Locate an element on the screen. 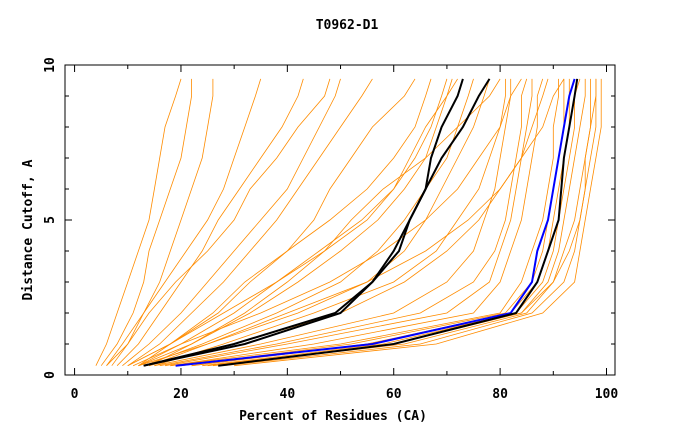 The image size is (680, 445). x-tick-label: 80 is located at coordinates (500, 394).